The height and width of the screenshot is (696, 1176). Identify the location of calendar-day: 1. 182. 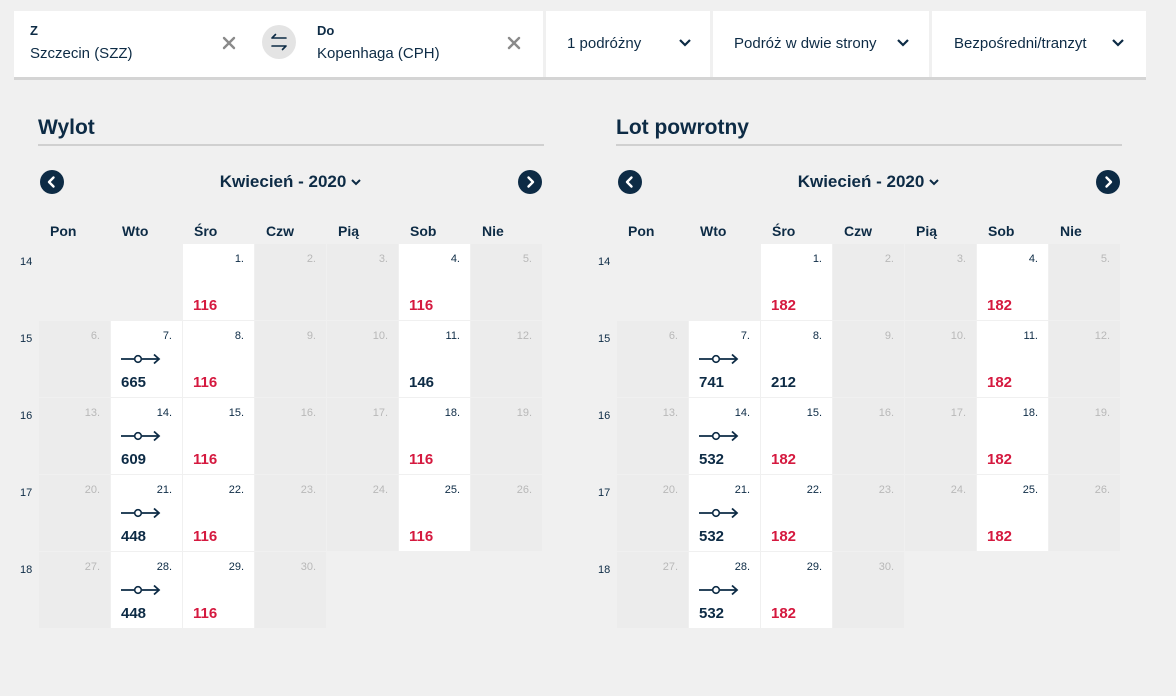
(796, 282).